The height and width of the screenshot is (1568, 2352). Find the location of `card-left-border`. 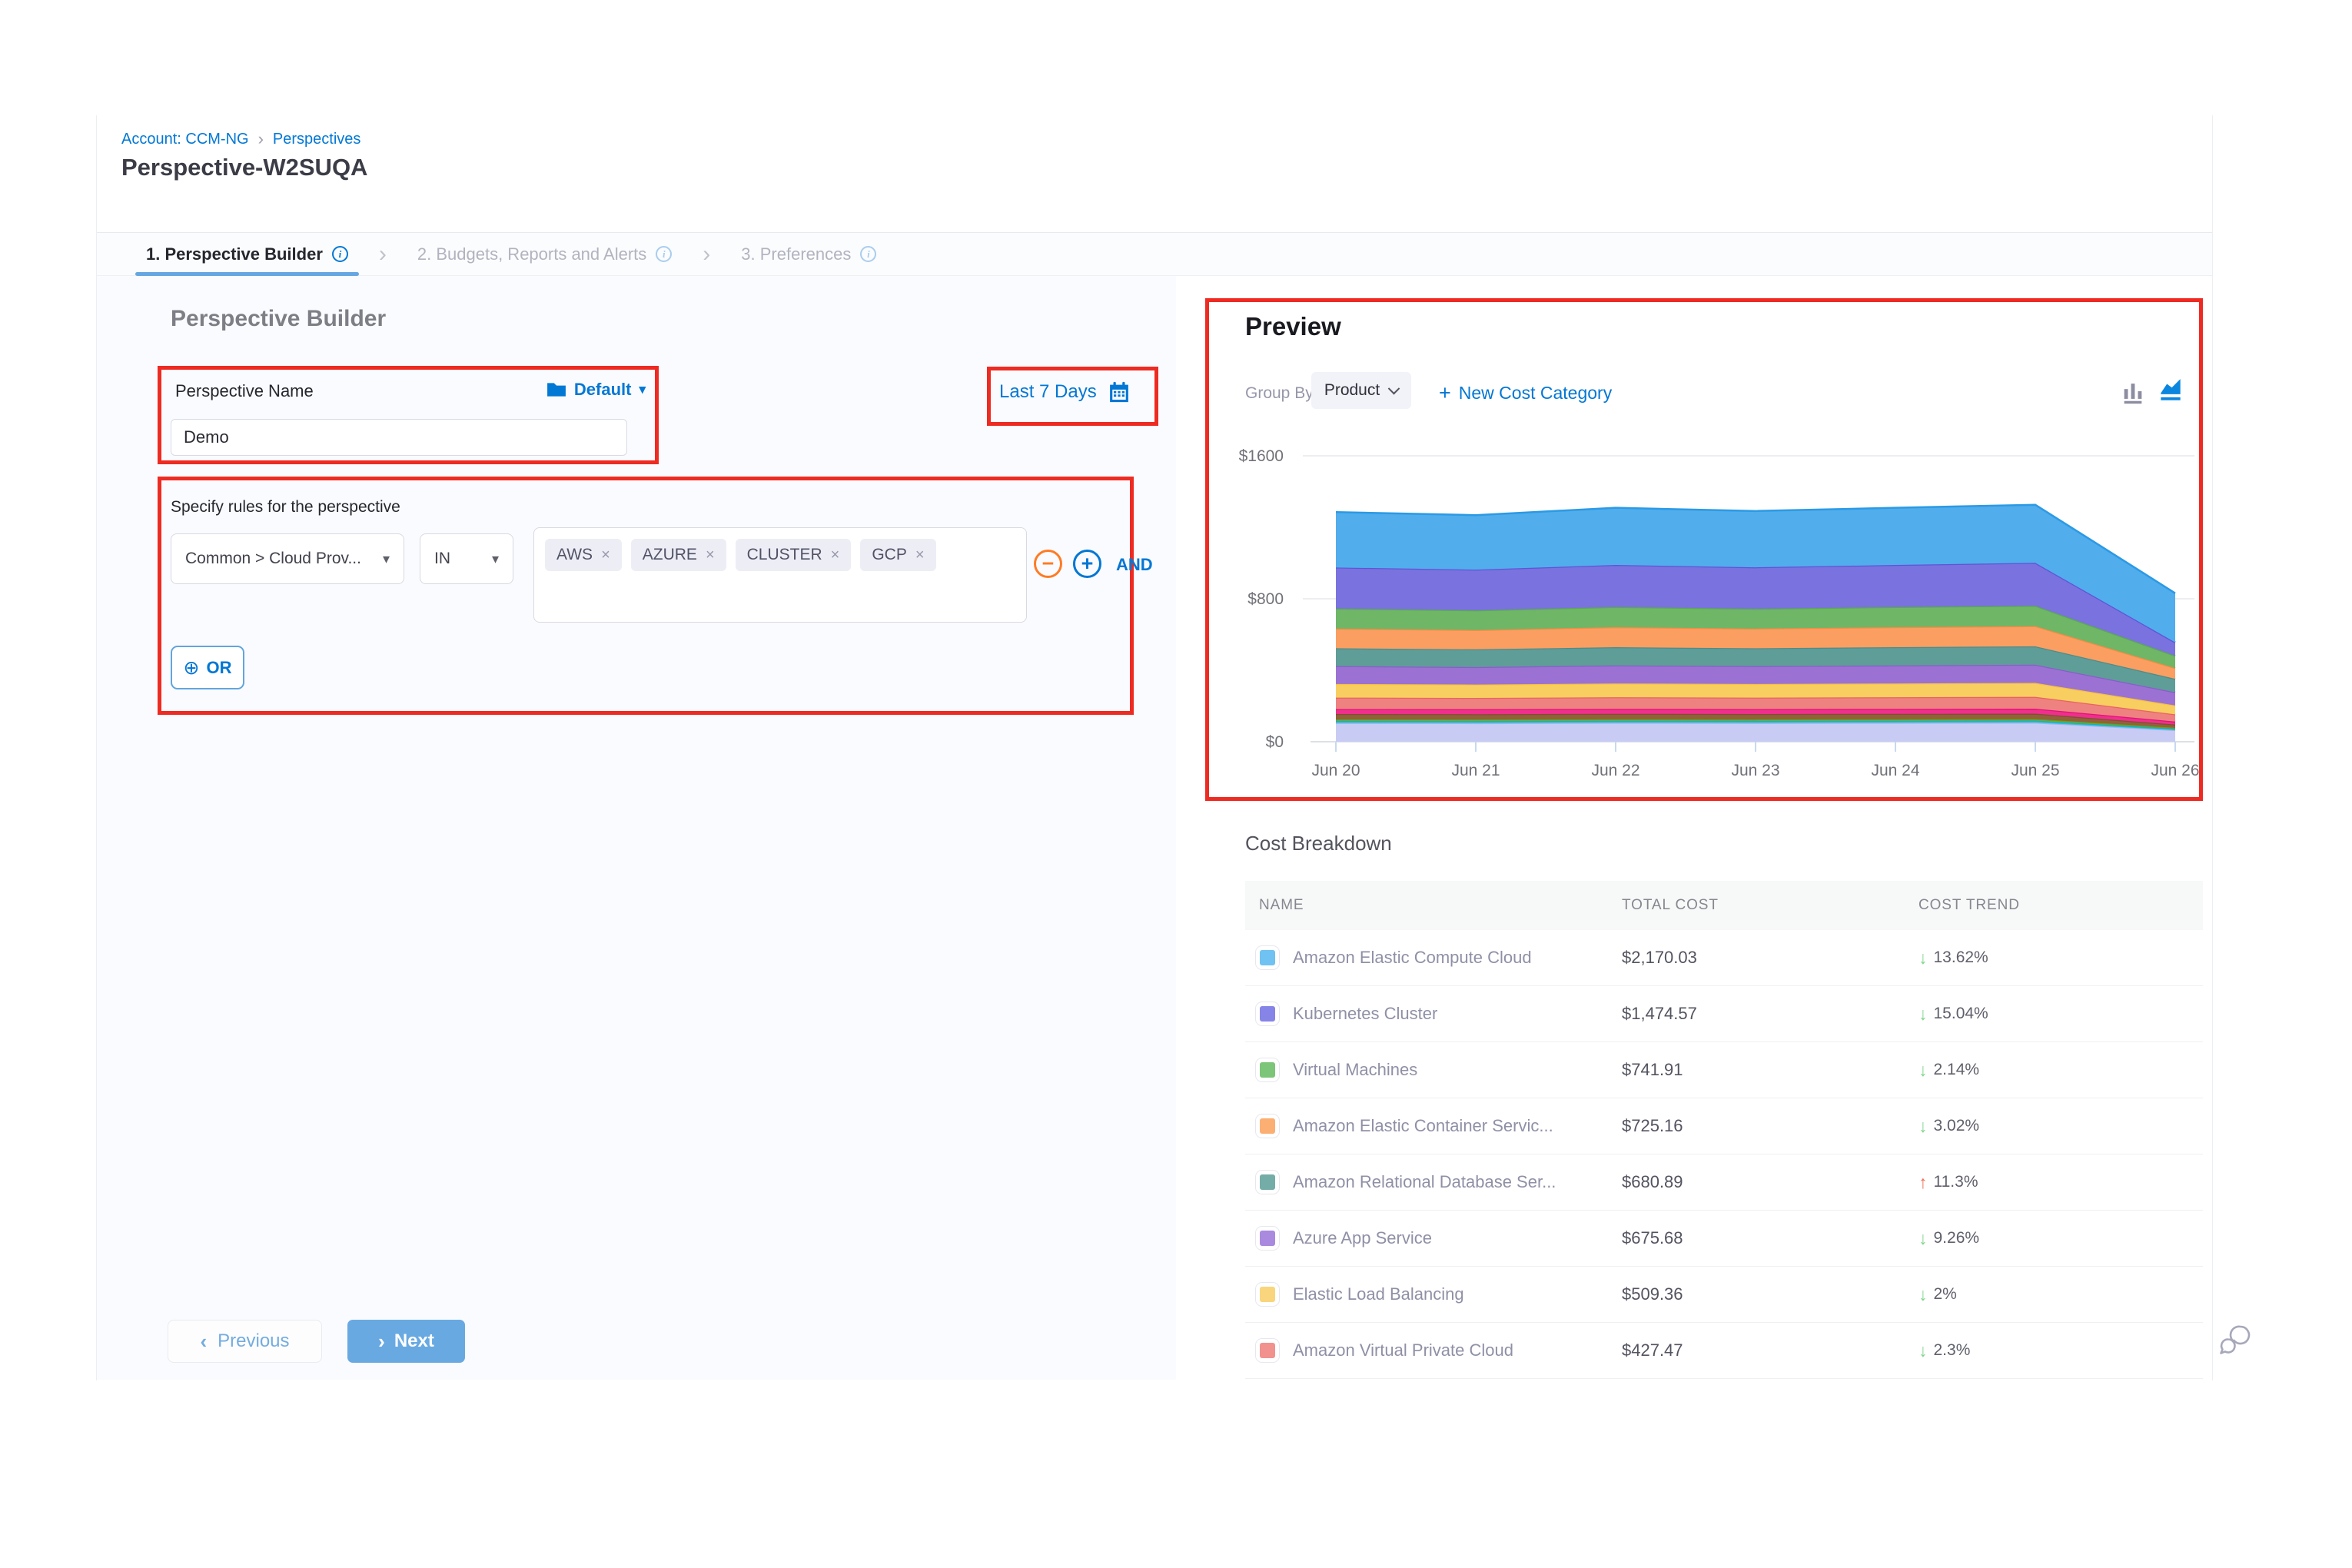

card-left-border is located at coordinates (96, 747).